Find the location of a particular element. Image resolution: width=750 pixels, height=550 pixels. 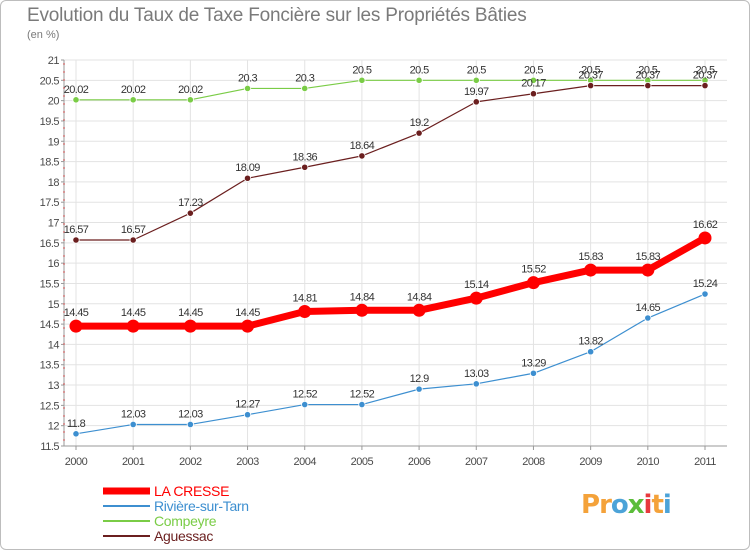

data-label: 19.2 is located at coordinates (419, 123).